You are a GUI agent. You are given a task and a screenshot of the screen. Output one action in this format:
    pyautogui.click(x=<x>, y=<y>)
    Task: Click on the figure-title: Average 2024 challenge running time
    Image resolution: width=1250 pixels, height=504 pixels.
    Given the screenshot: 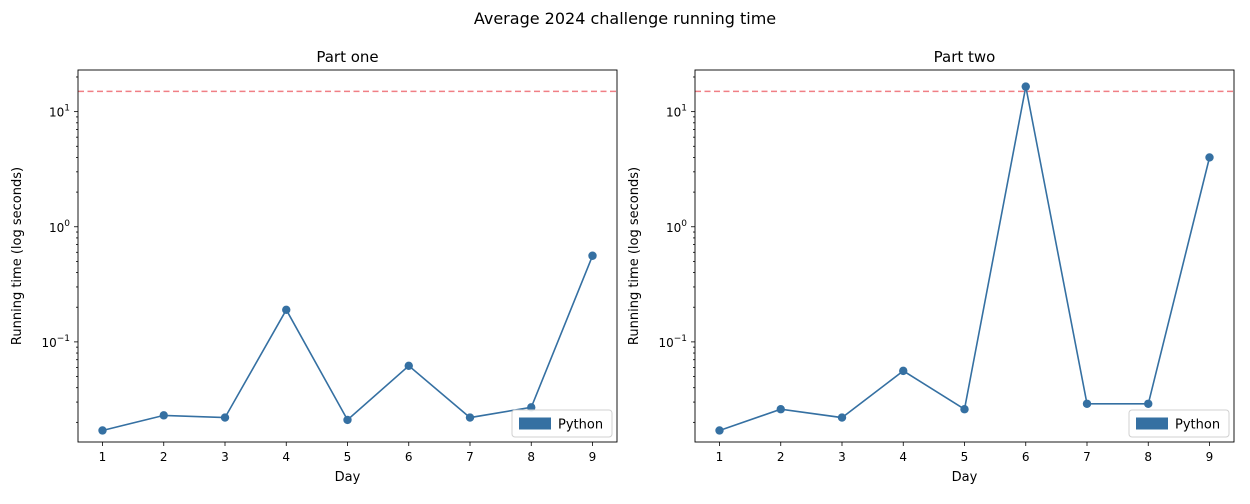 What is the action you would take?
    pyautogui.click(x=625, y=18)
    